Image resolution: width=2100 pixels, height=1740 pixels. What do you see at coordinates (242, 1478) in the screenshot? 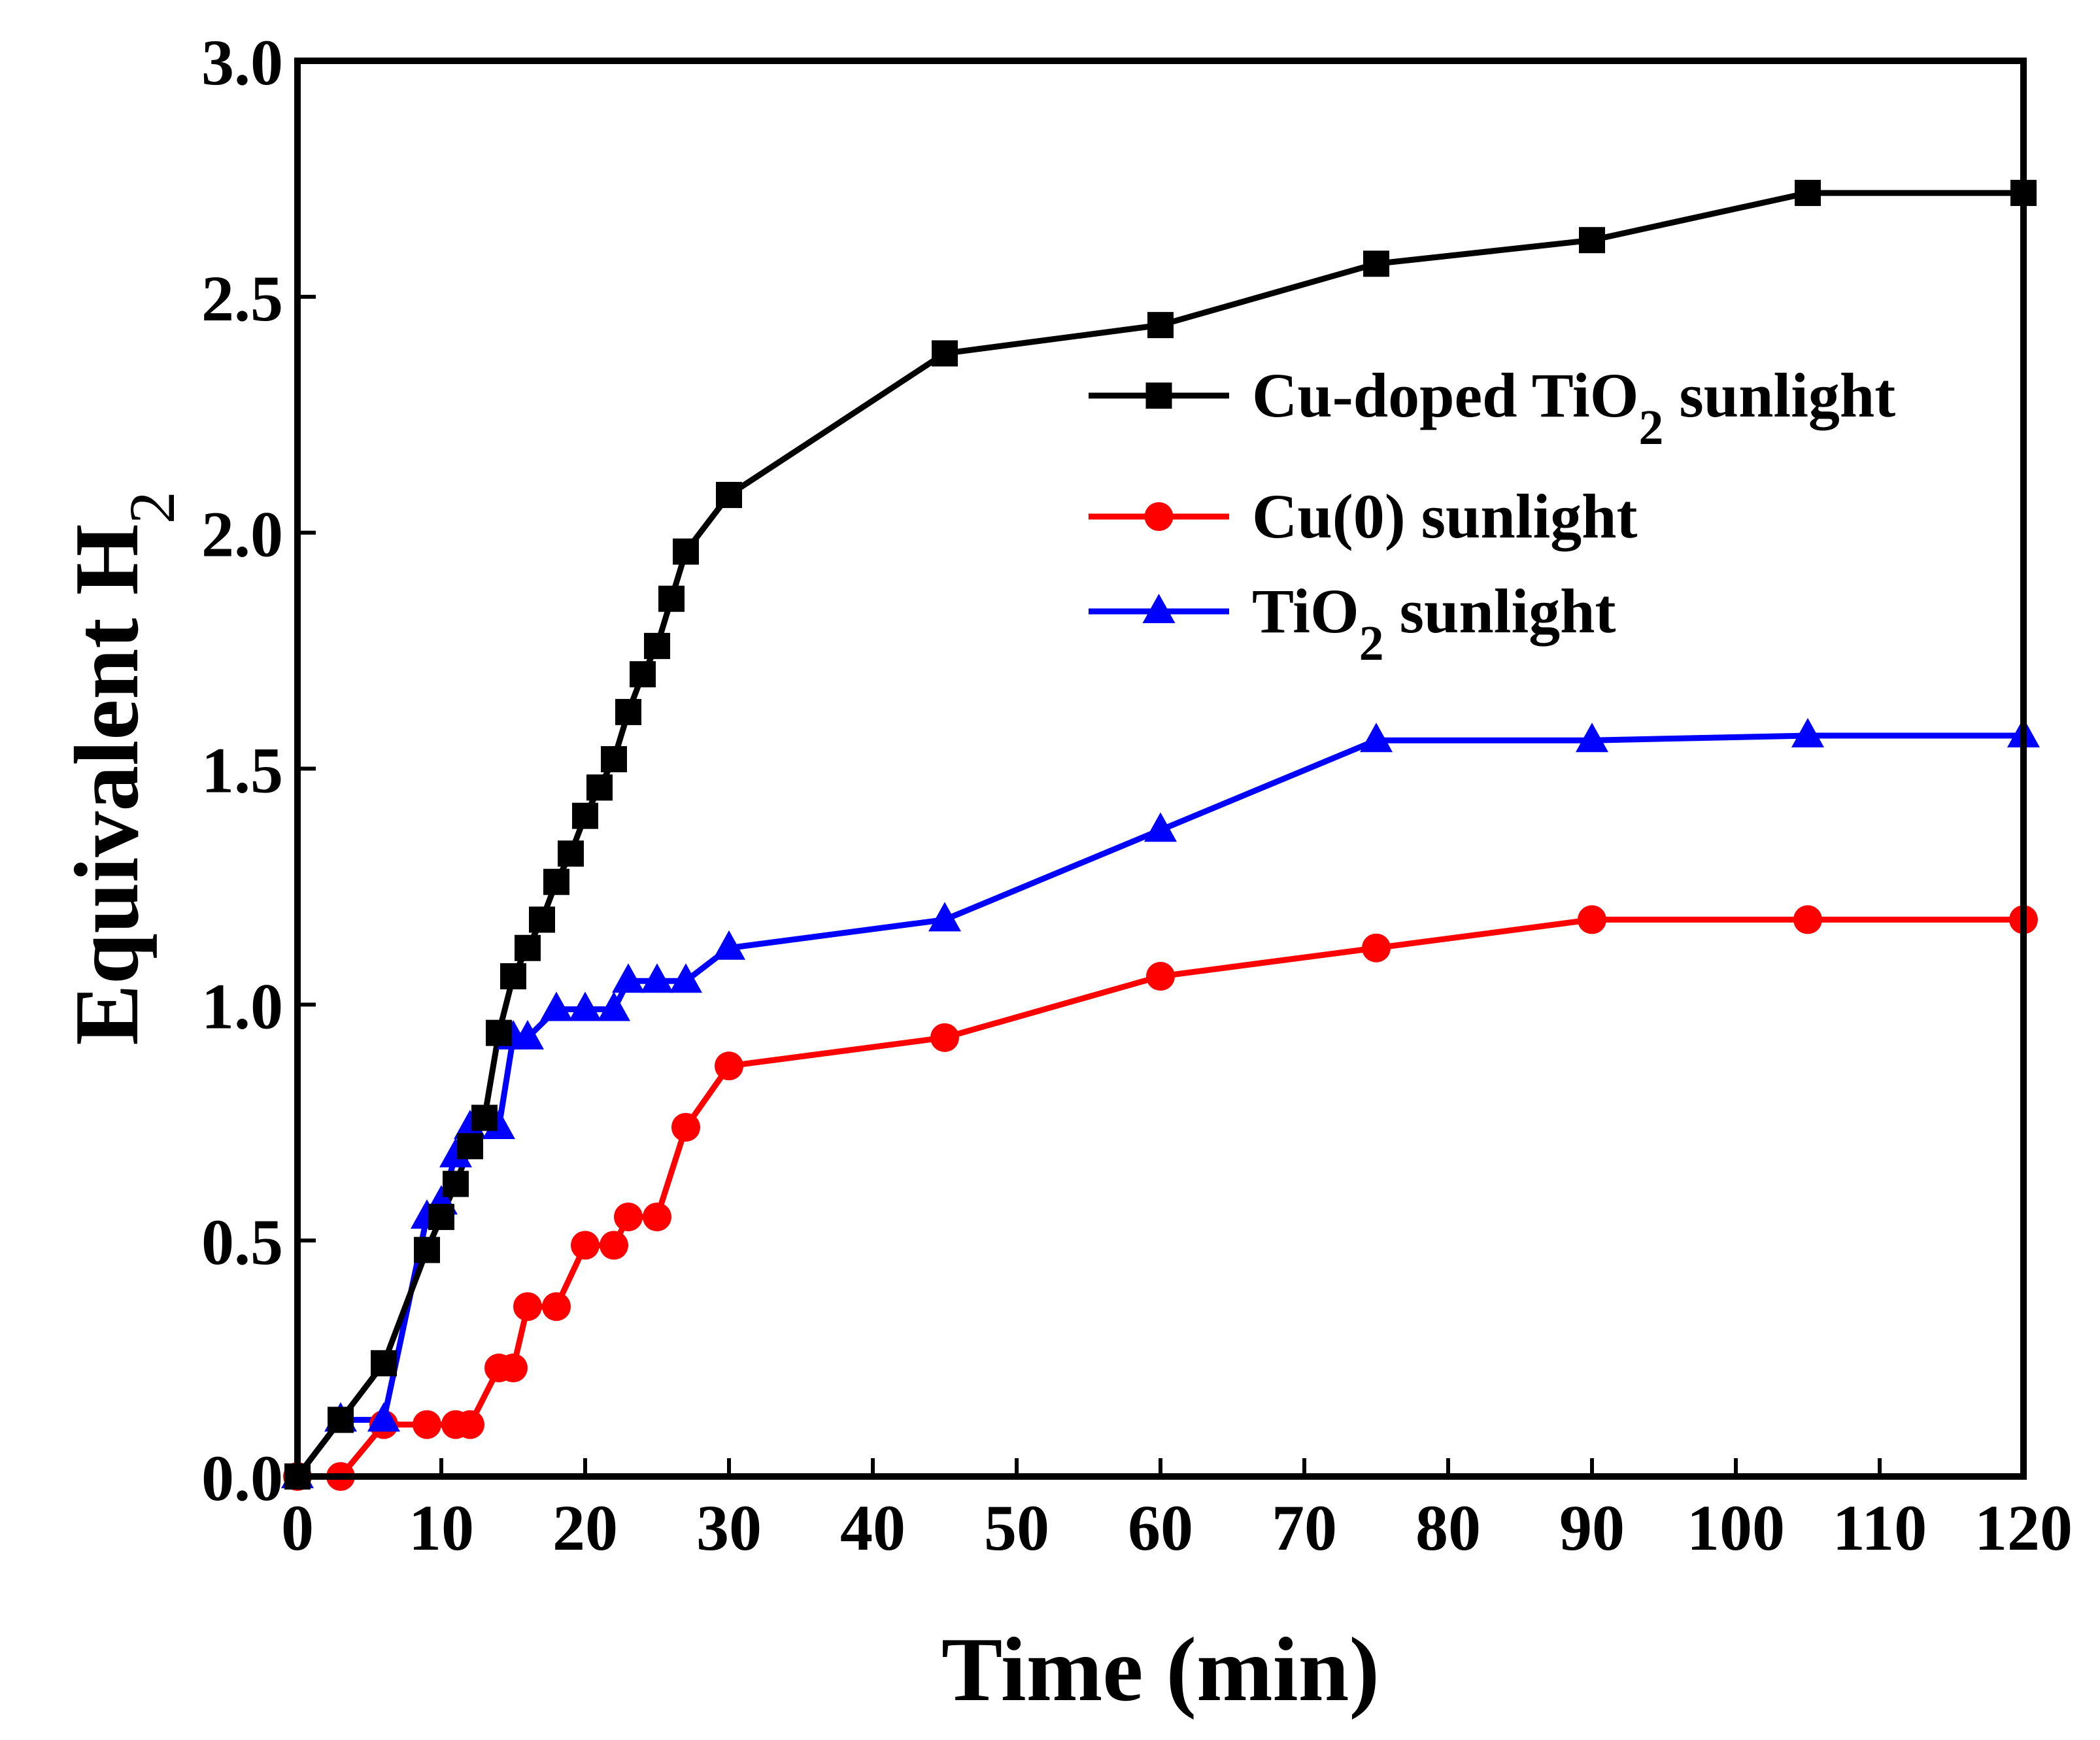
I see `y-tick-label: 0.0` at bounding box center [242, 1478].